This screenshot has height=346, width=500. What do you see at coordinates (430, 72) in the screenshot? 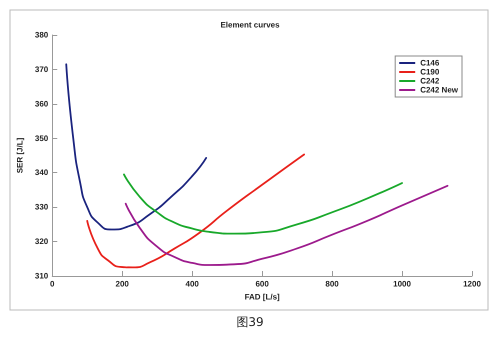
I see `legend-label: C190` at bounding box center [430, 72].